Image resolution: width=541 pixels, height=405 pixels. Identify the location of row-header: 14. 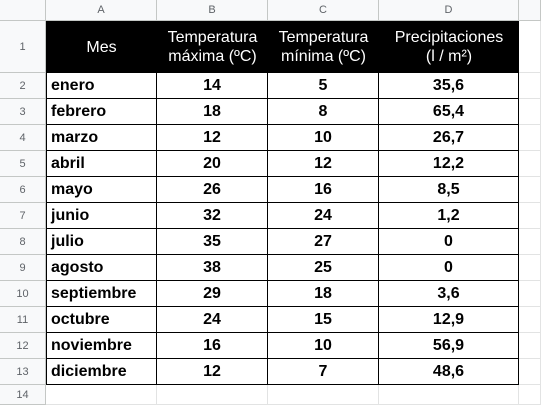
(23, 395).